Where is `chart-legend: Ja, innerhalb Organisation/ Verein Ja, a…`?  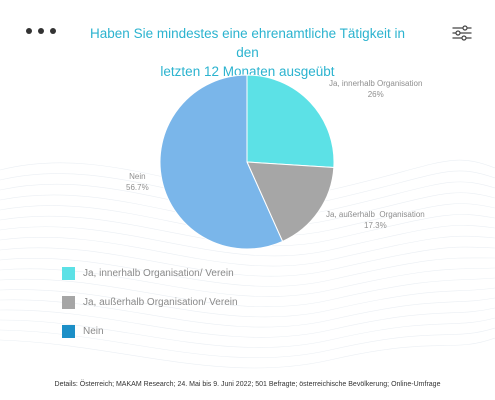 chart-legend: Ja, innerhalb Organisation/ Verein Ja, a… is located at coordinates (150, 309).